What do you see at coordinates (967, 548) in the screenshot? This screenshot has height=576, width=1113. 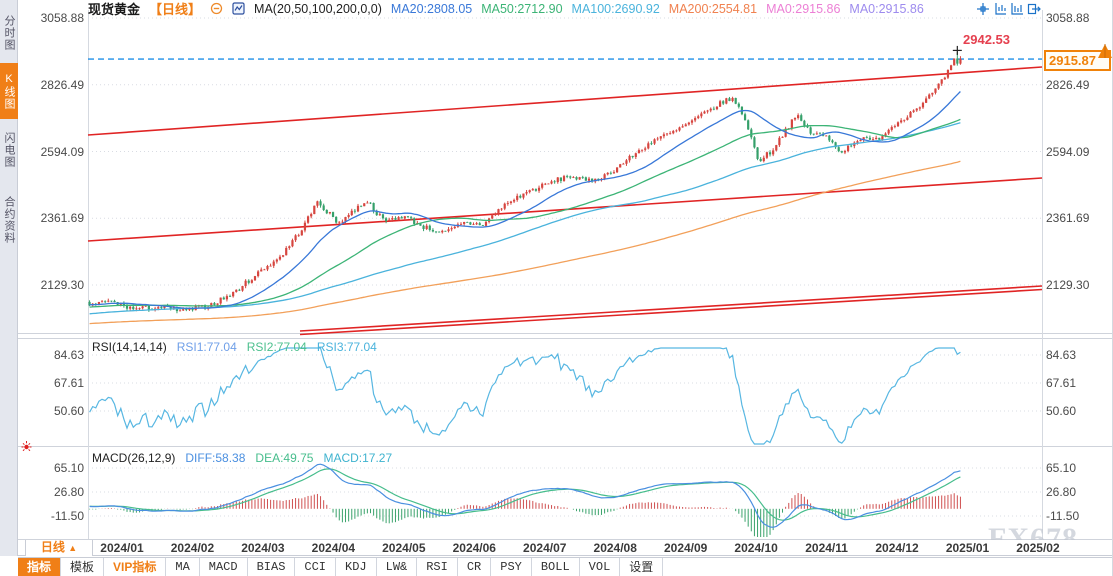 I see `date-label: 2025/01` at bounding box center [967, 548].